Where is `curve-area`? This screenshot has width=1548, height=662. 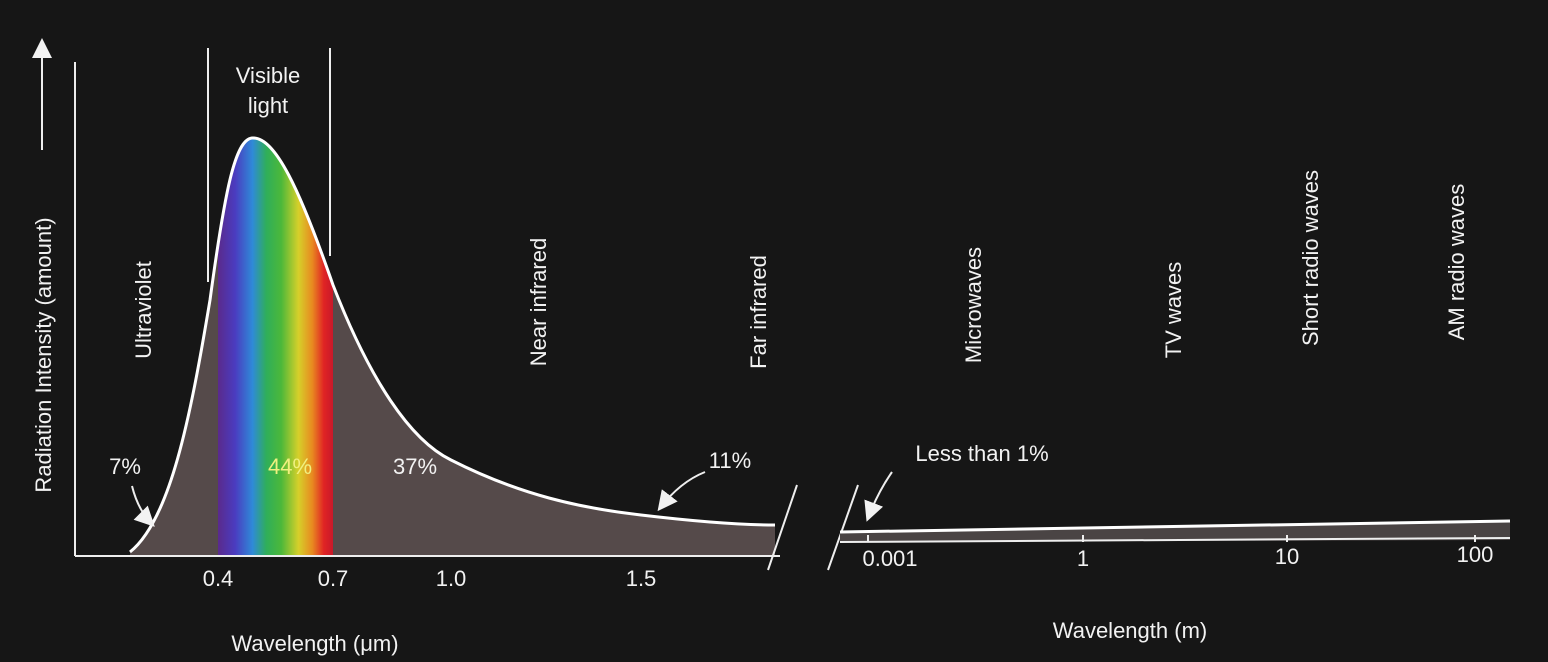
curve-area is located at coordinates (1175, 531).